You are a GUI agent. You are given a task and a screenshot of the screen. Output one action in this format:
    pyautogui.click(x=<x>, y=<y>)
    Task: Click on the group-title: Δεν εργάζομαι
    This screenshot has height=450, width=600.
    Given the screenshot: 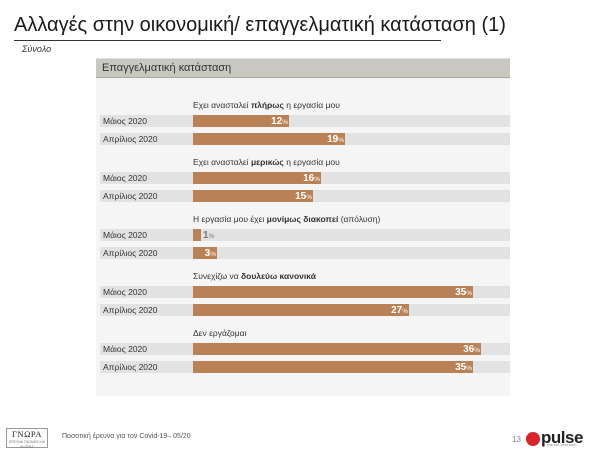 What is the action you would take?
    pyautogui.click(x=220, y=333)
    